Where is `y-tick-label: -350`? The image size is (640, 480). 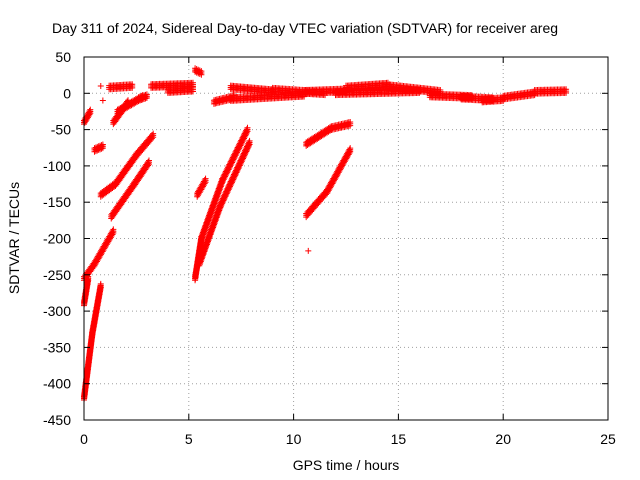 y-tick-label: -350 is located at coordinates (57, 347).